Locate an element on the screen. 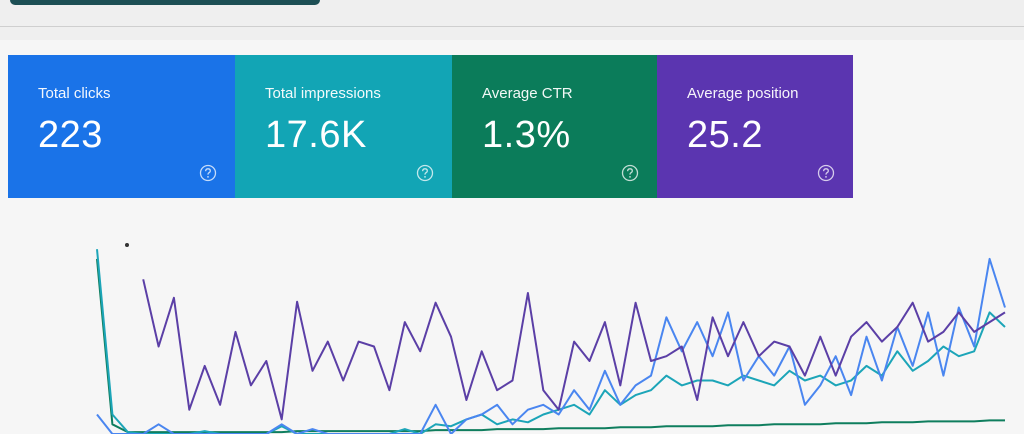 This screenshot has height=434, width=1024. metric-card: Total impressions 17.6K is located at coordinates (343, 126).